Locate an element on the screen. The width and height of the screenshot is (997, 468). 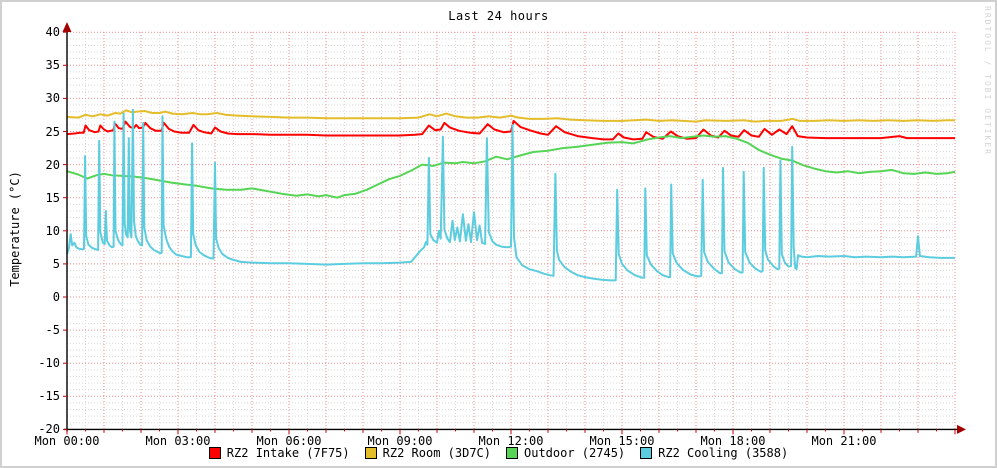
x-tick-label: Mon 09:00 is located at coordinates (400, 441).